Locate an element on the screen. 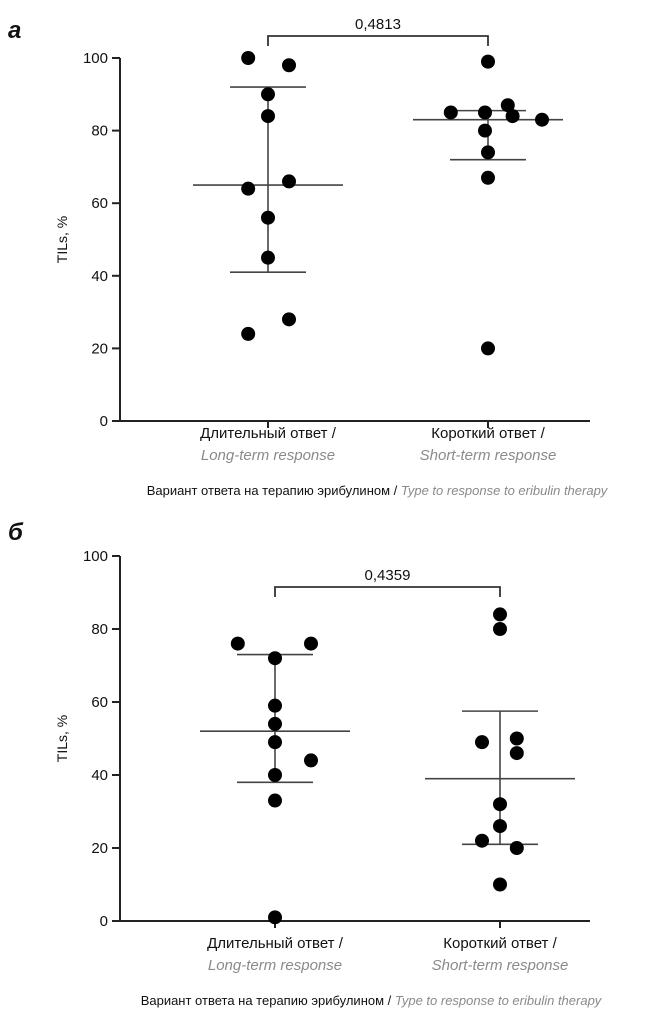  panel-label: б is located at coordinates (16, 532).